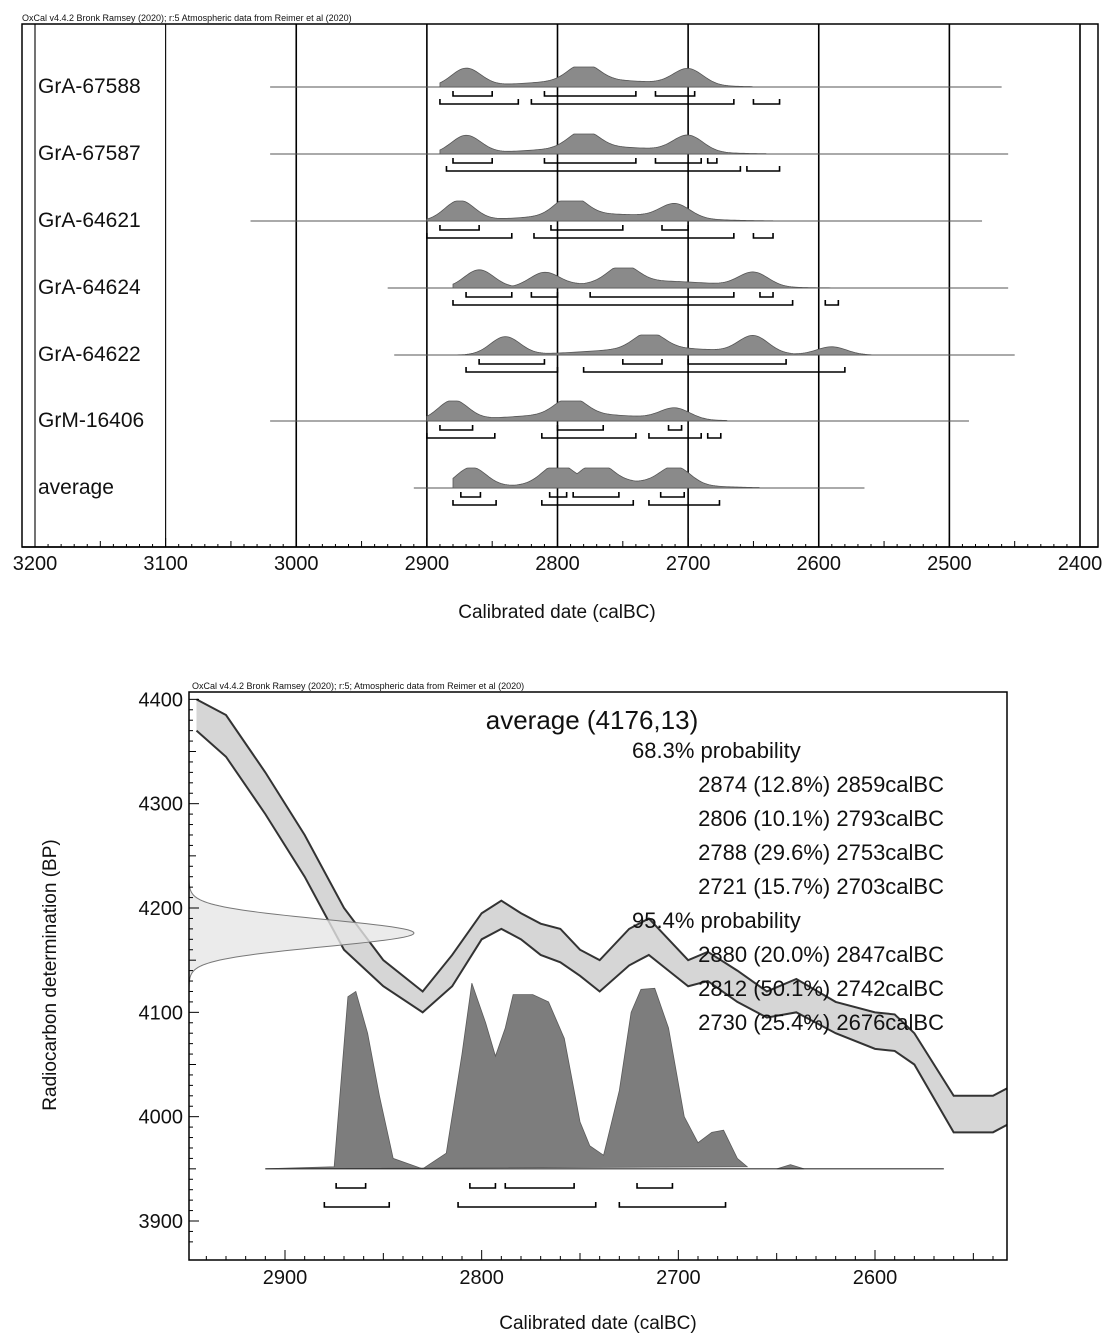 This screenshot has height=1341, width=1111. What do you see at coordinates (821, 886) in the screenshot?
I see `prob68-entry-3: 2721 (15.7%) 2703calBC` at bounding box center [821, 886].